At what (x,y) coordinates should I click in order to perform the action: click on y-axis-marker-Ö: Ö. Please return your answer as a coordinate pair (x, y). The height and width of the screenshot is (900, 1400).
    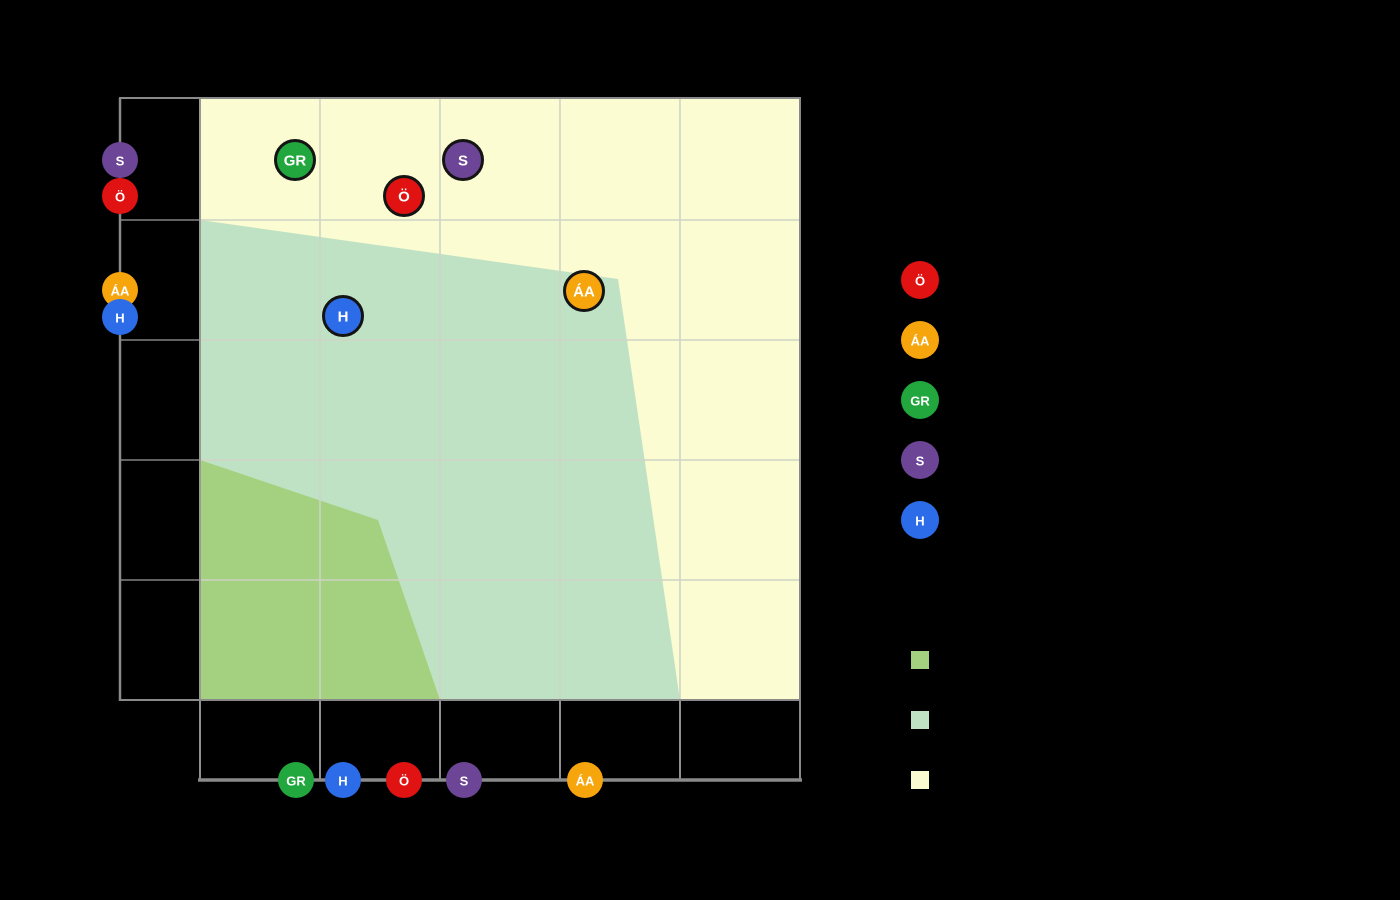
    Looking at the image, I should click on (120, 196).